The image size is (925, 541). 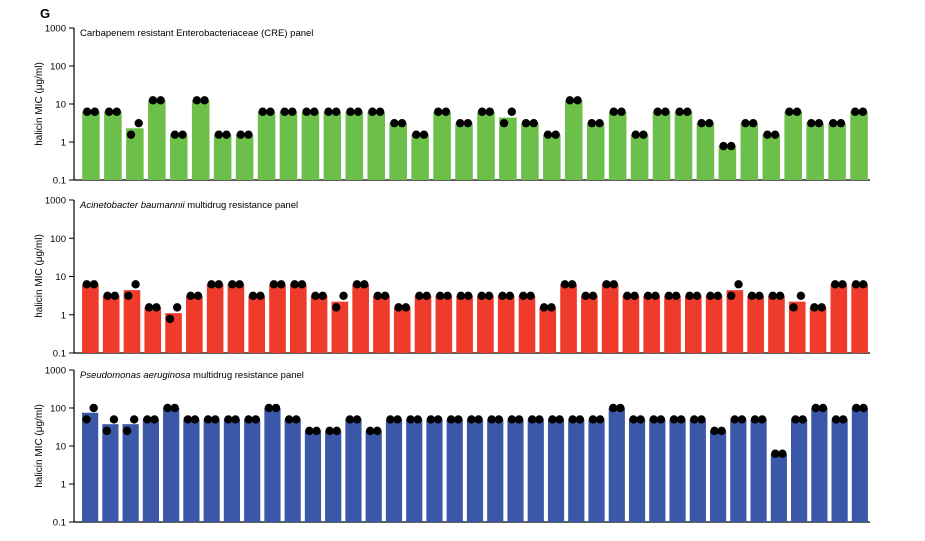 I want to click on y-tick-label: 10, so click(x=60, y=447).